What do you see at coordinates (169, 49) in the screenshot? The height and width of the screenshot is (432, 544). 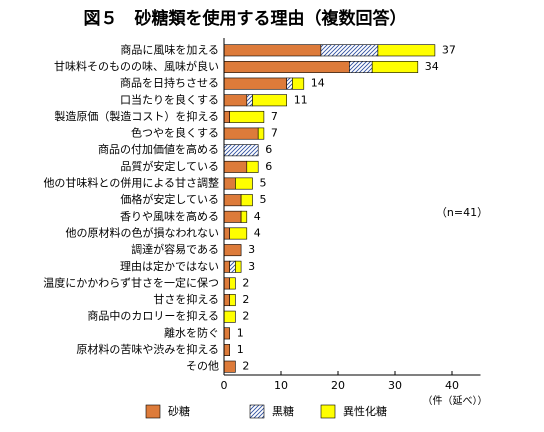 I see `y-tick-label: 商品に風味を加える` at bounding box center [169, 49].